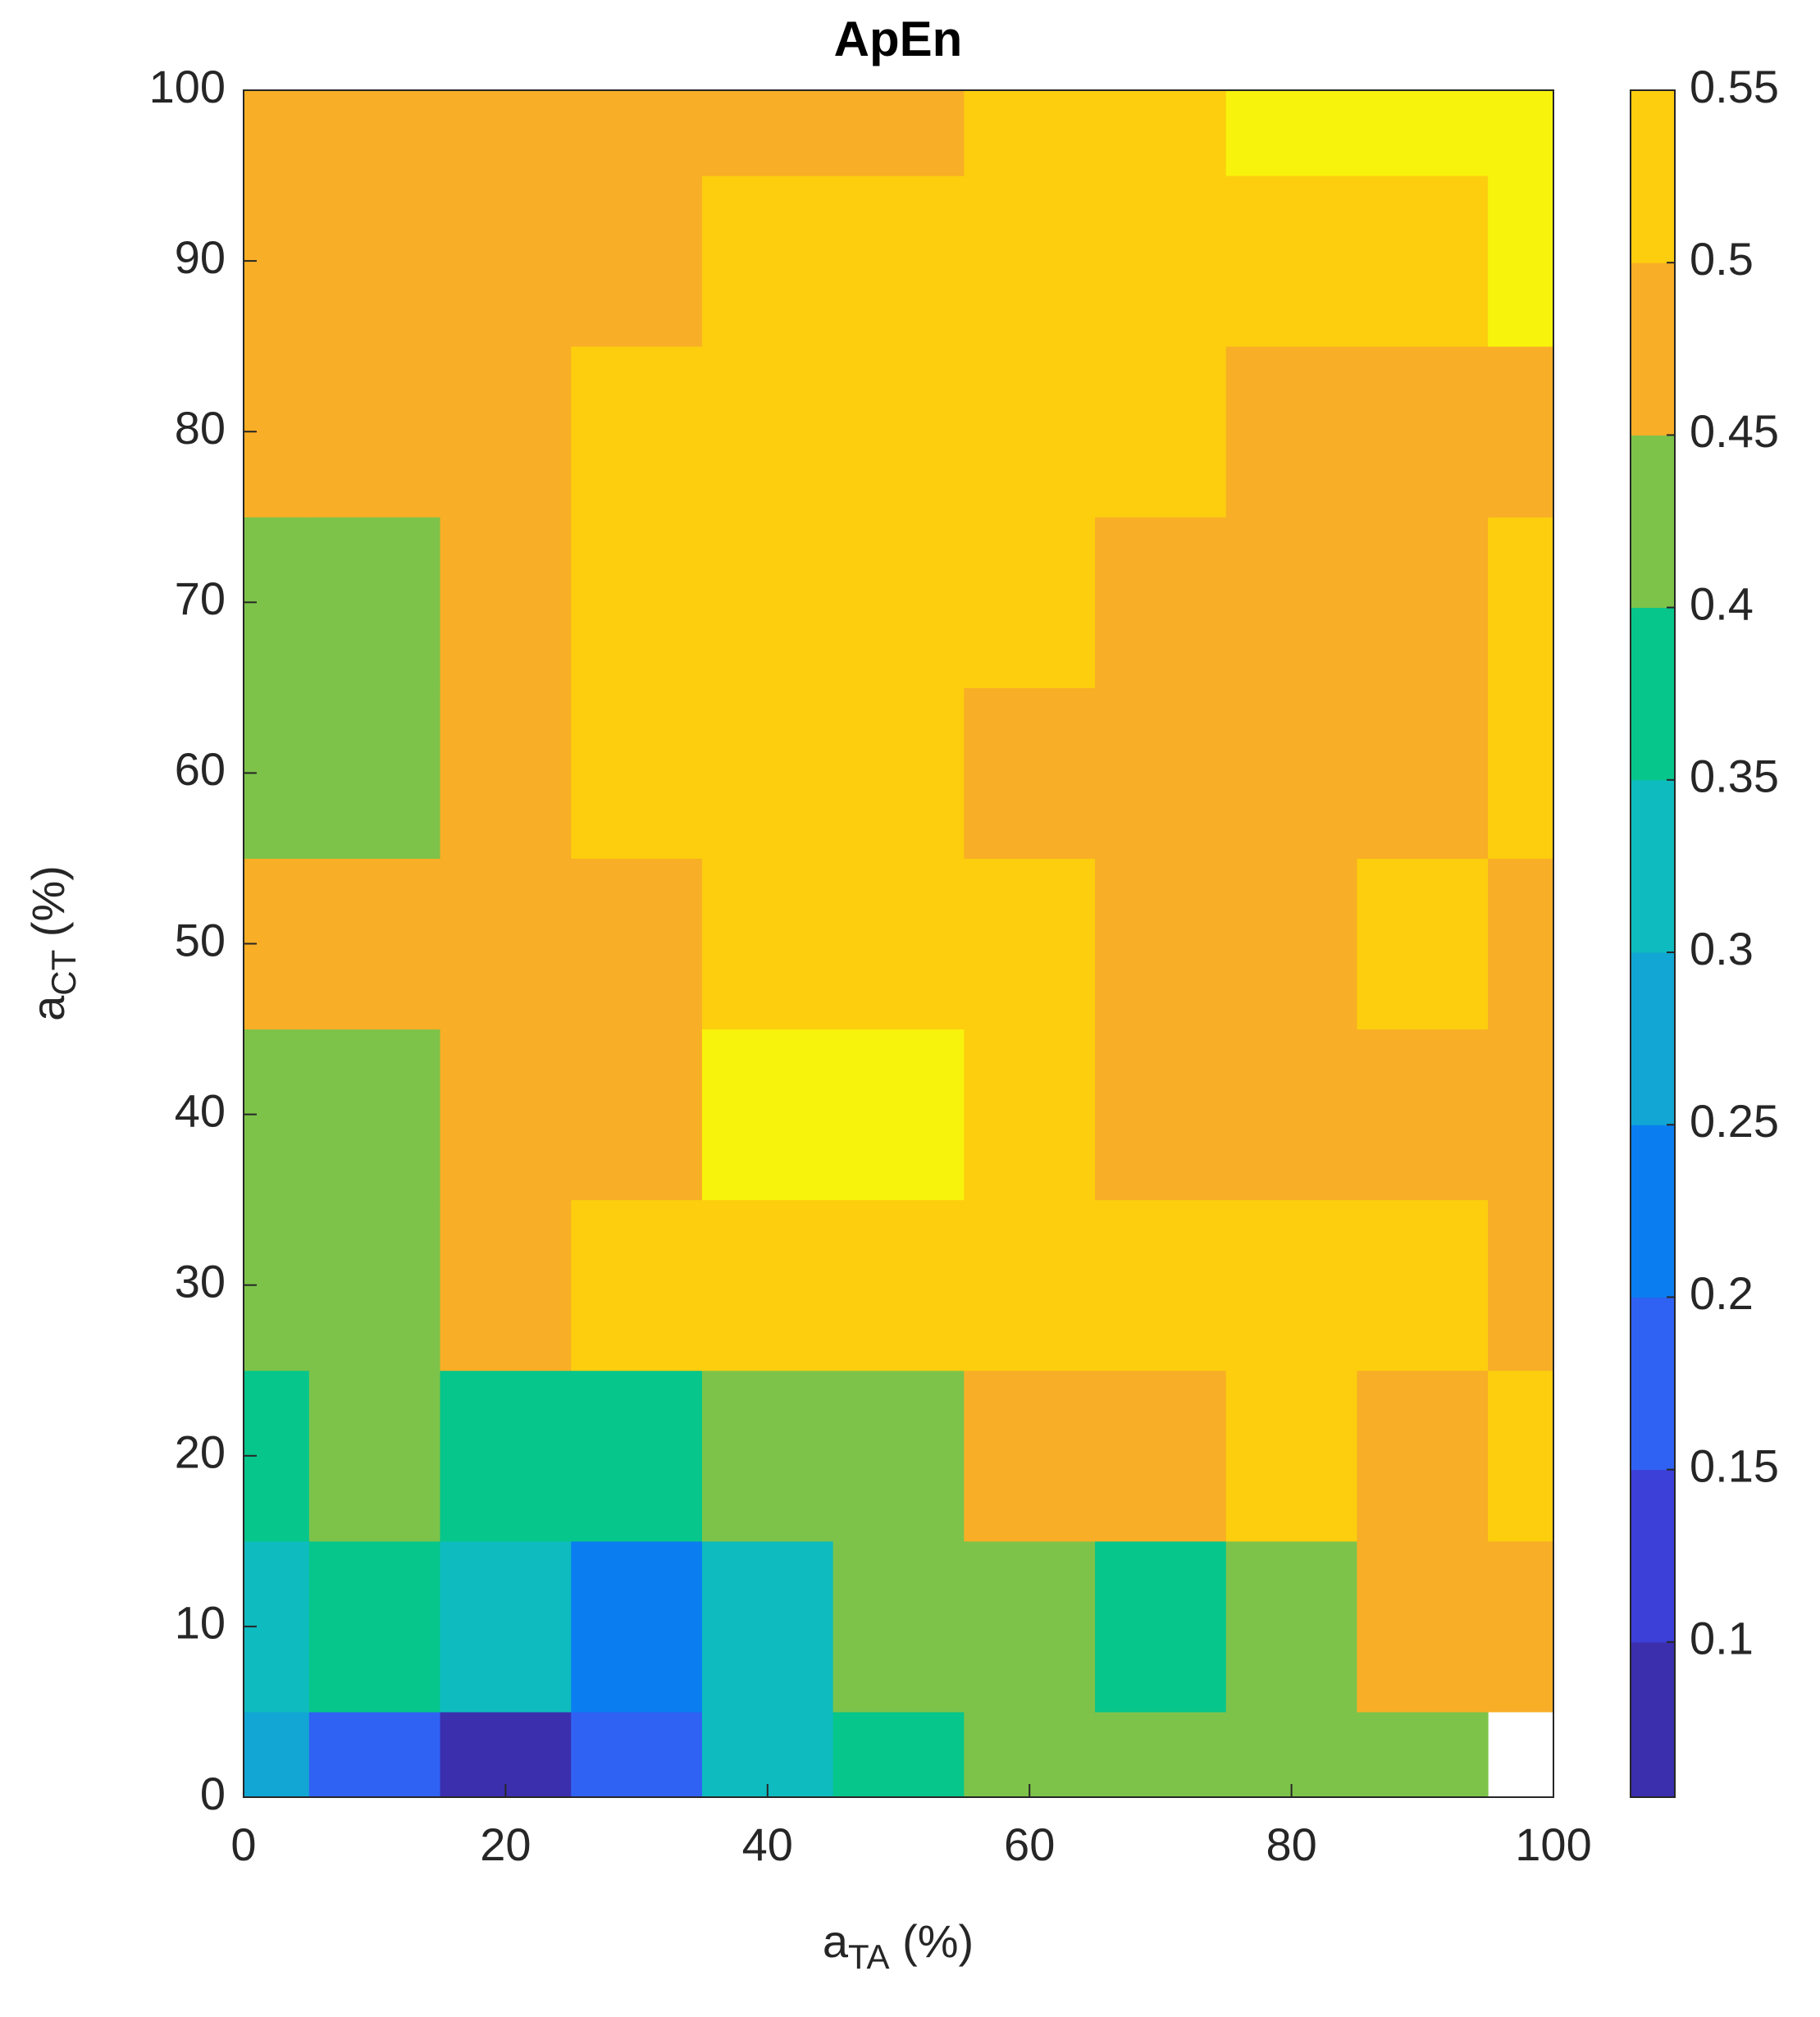 The height and width of the screenshot is (2017, 1820). What do you see at coordinates (201, 1623) in the screenshot?
I see `y-tick-label: 10` at bounding box center [201, 1623].